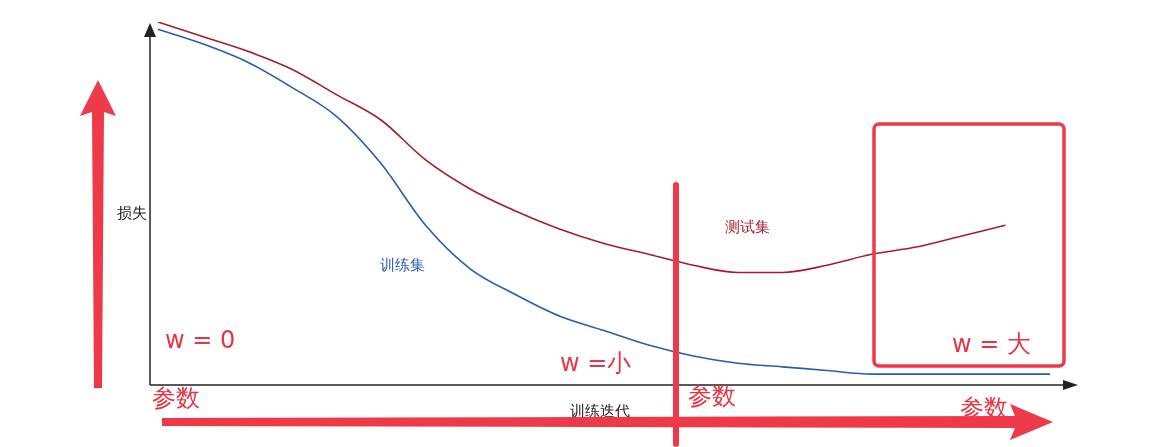 The image size is (1155, 447). What do you see at coordinates (402, 264) in the screenshot?
I see `series-label: 训练集` at bounding box center [402, 264].